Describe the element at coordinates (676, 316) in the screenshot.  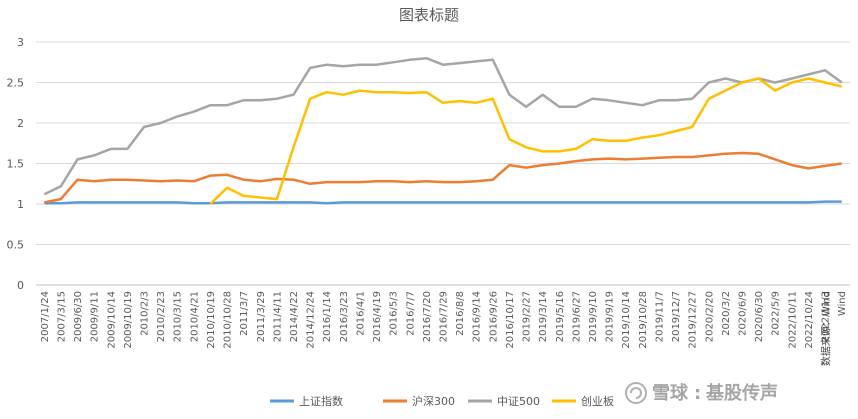
I see `x-tick-label: 2019/12/7` at that location.